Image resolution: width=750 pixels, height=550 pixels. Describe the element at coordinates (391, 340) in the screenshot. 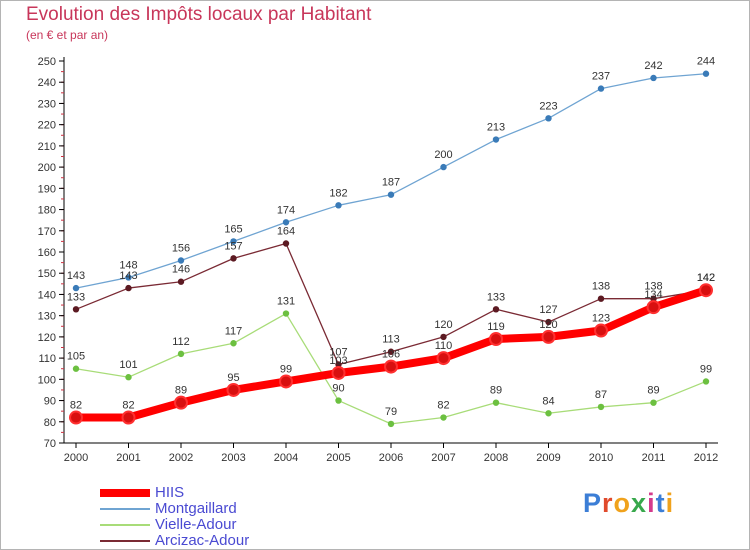

I see `data-label-arcizac-adour: 113` at that location.